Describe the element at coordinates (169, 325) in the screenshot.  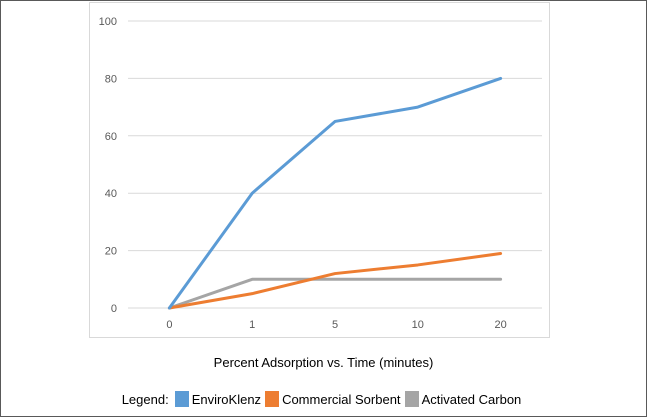
I see `x-tick-label-0: 0` at that location.